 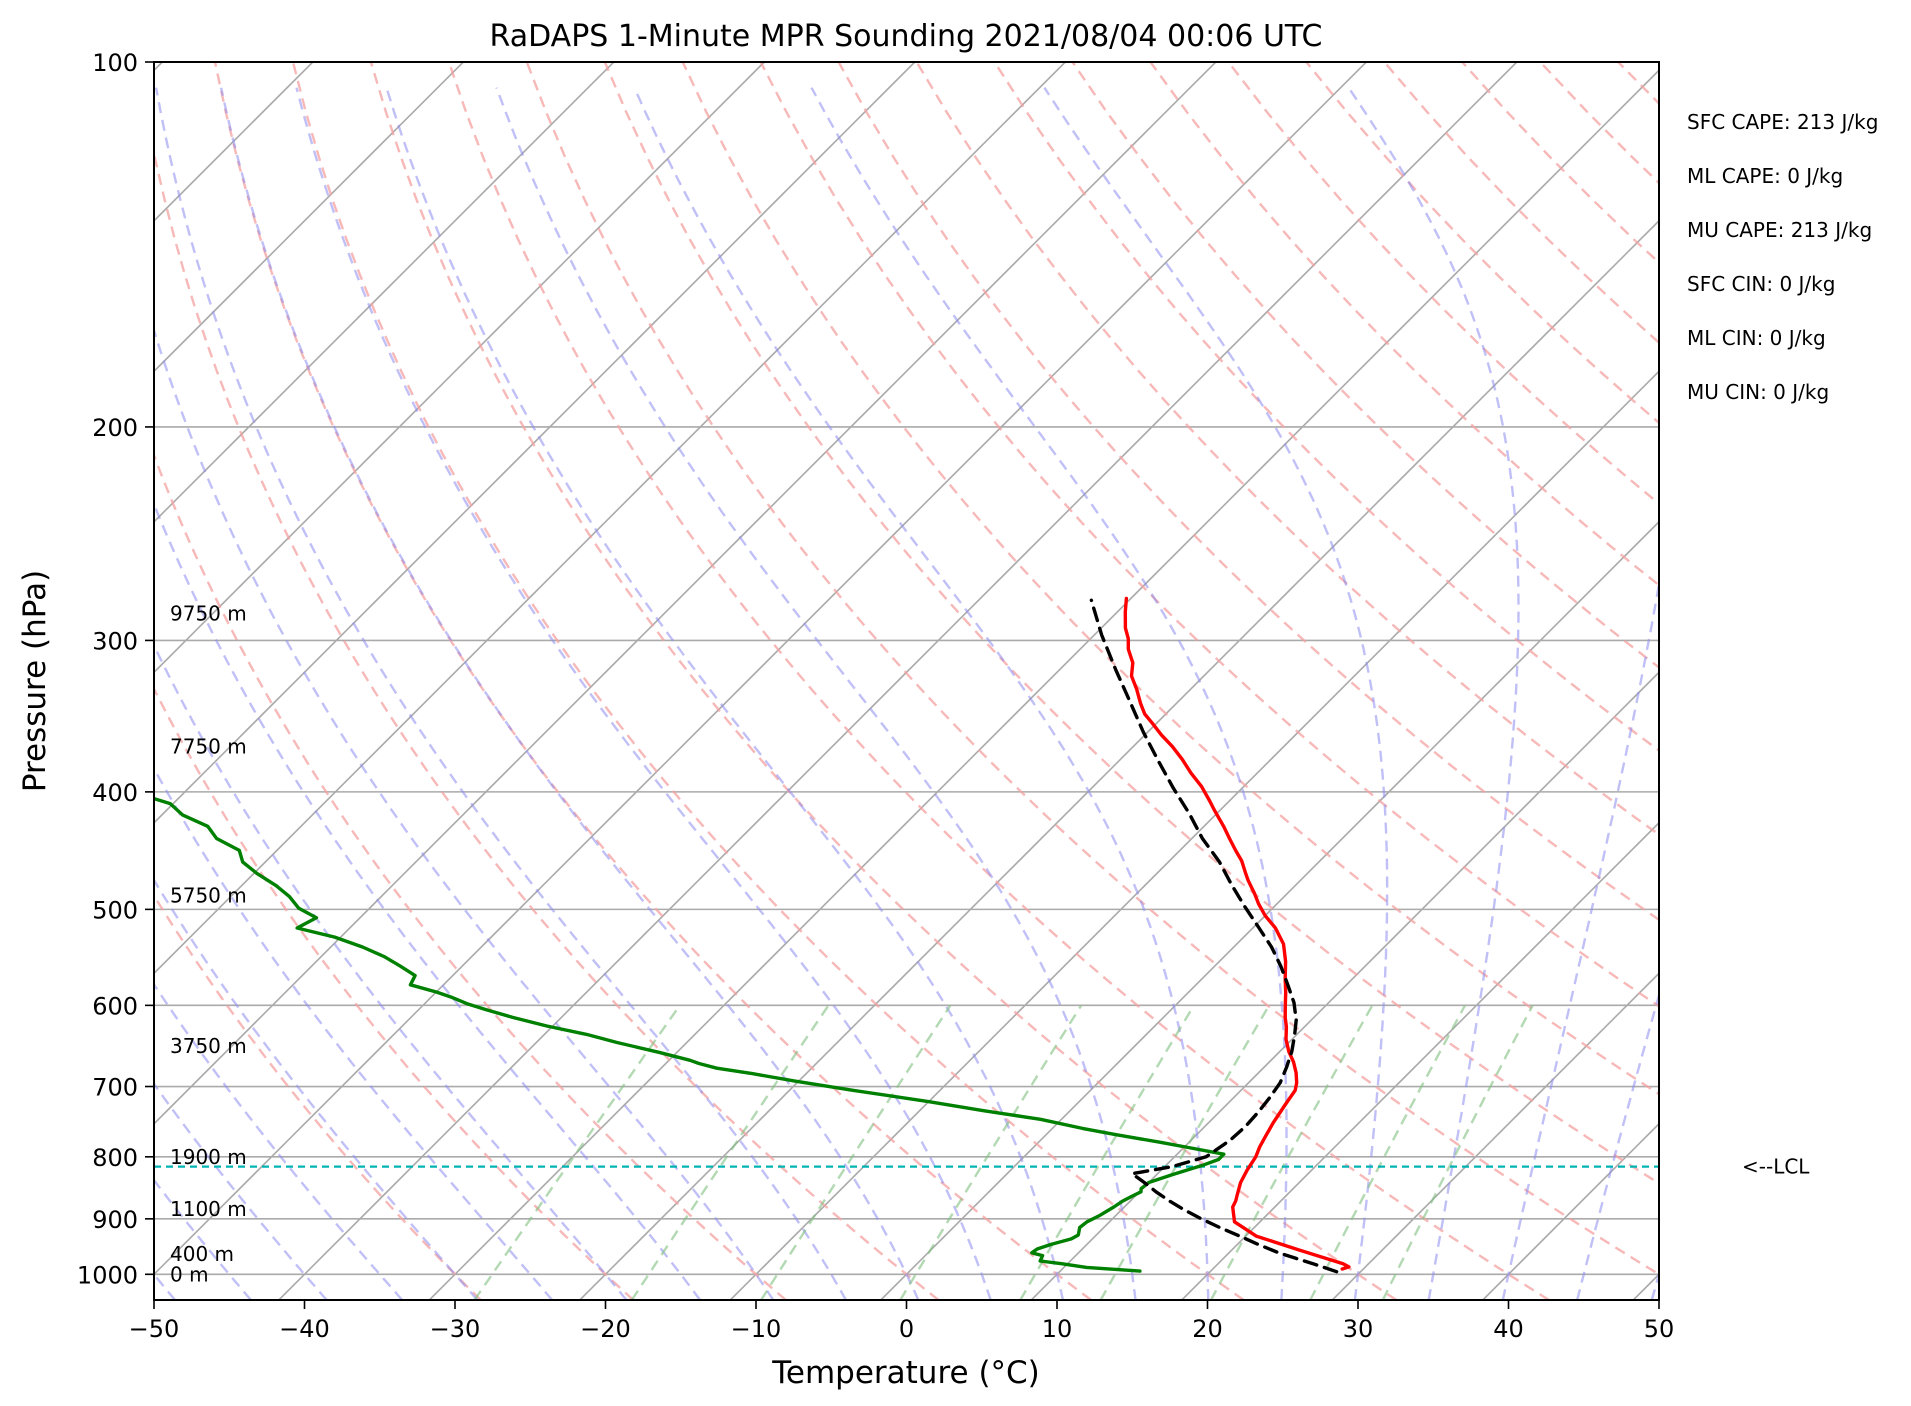 What do you see at coordinates (107, 1275) in the screenshot?
I see `y-tick-label: 1000` at bounding box center [107, 1275].